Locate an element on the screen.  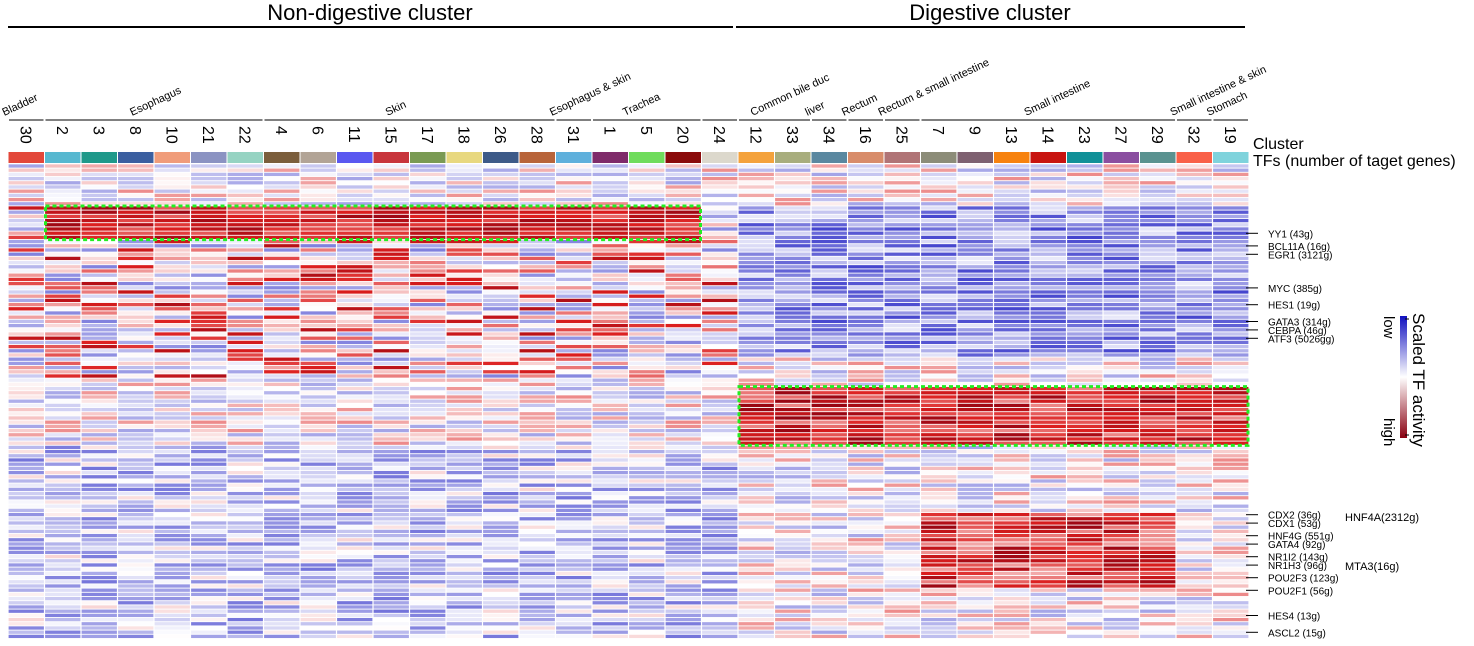
tf-label: POU2F1 (56g) is located at coordinates (1300, 591).